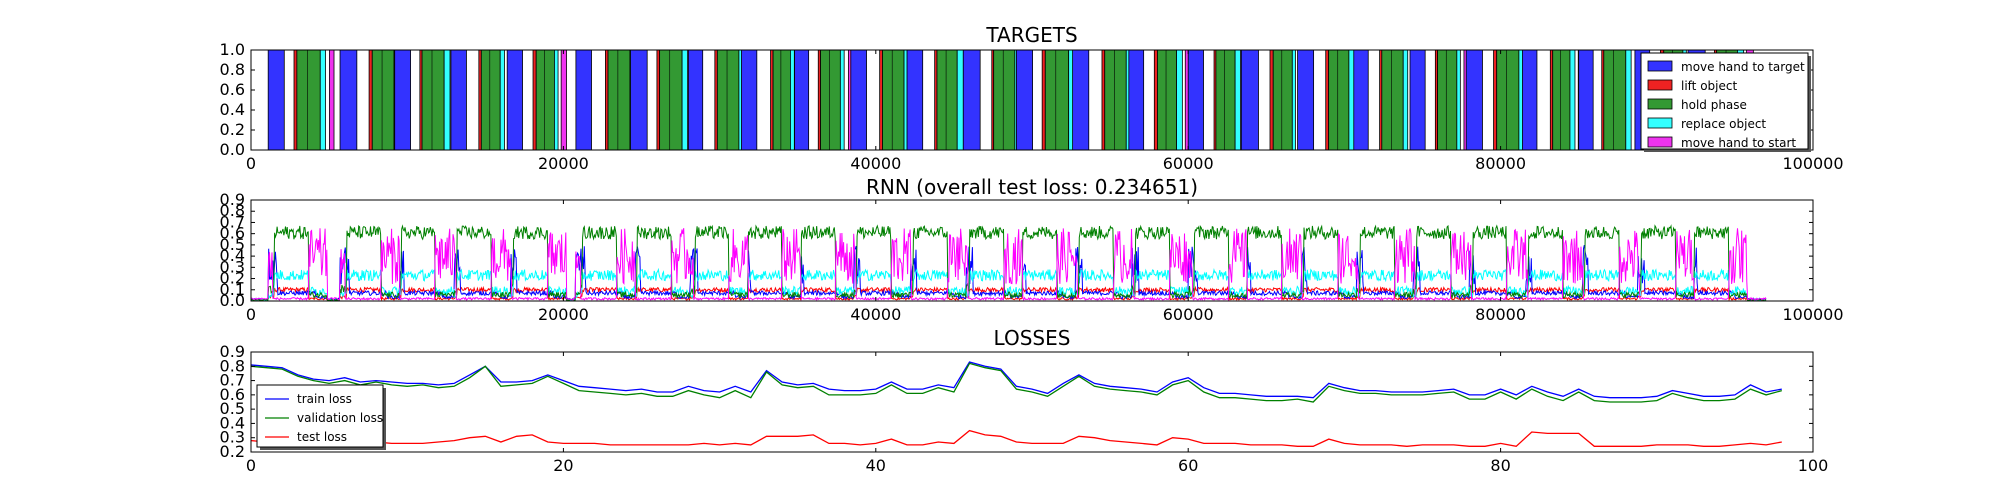  I want to click on losses-ytick-label: 0.7, so click(232, 380).